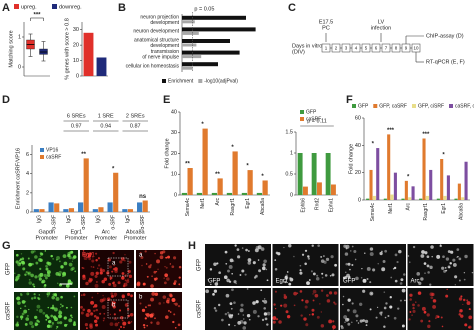 Image resolution: width=474 pixels, height=332 pixels. What do you see at coordinates (118, 267) in the screenshot?
I see `inset-box` at bounding box center [118, 267].